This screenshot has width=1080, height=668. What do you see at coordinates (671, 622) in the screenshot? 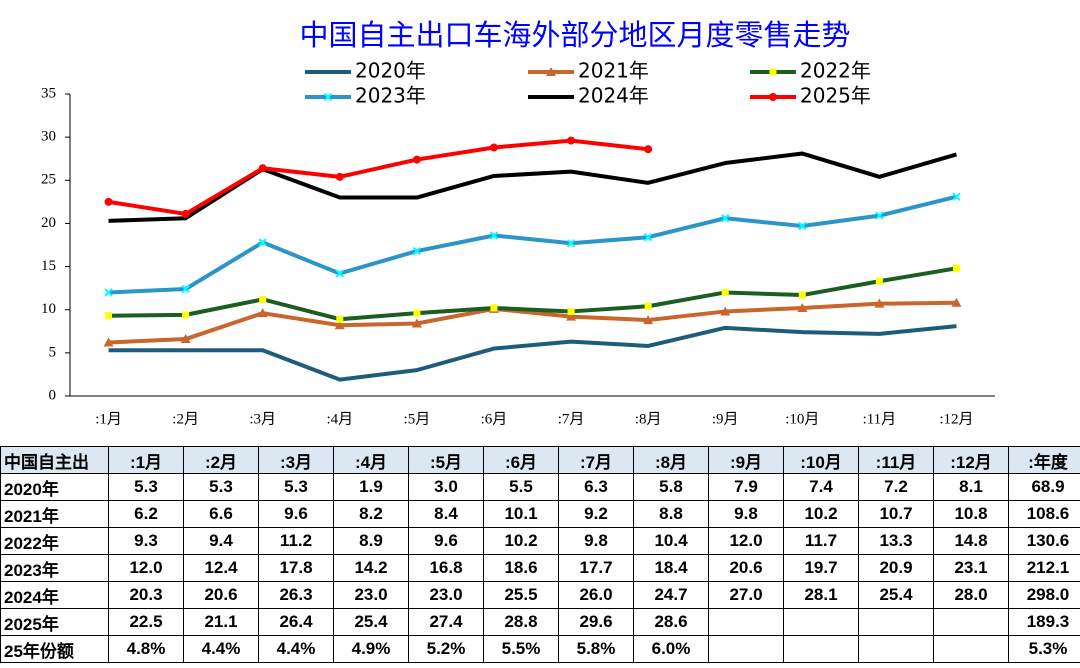
I see `table-cell: 28.6` at bounding box center [671, 622].